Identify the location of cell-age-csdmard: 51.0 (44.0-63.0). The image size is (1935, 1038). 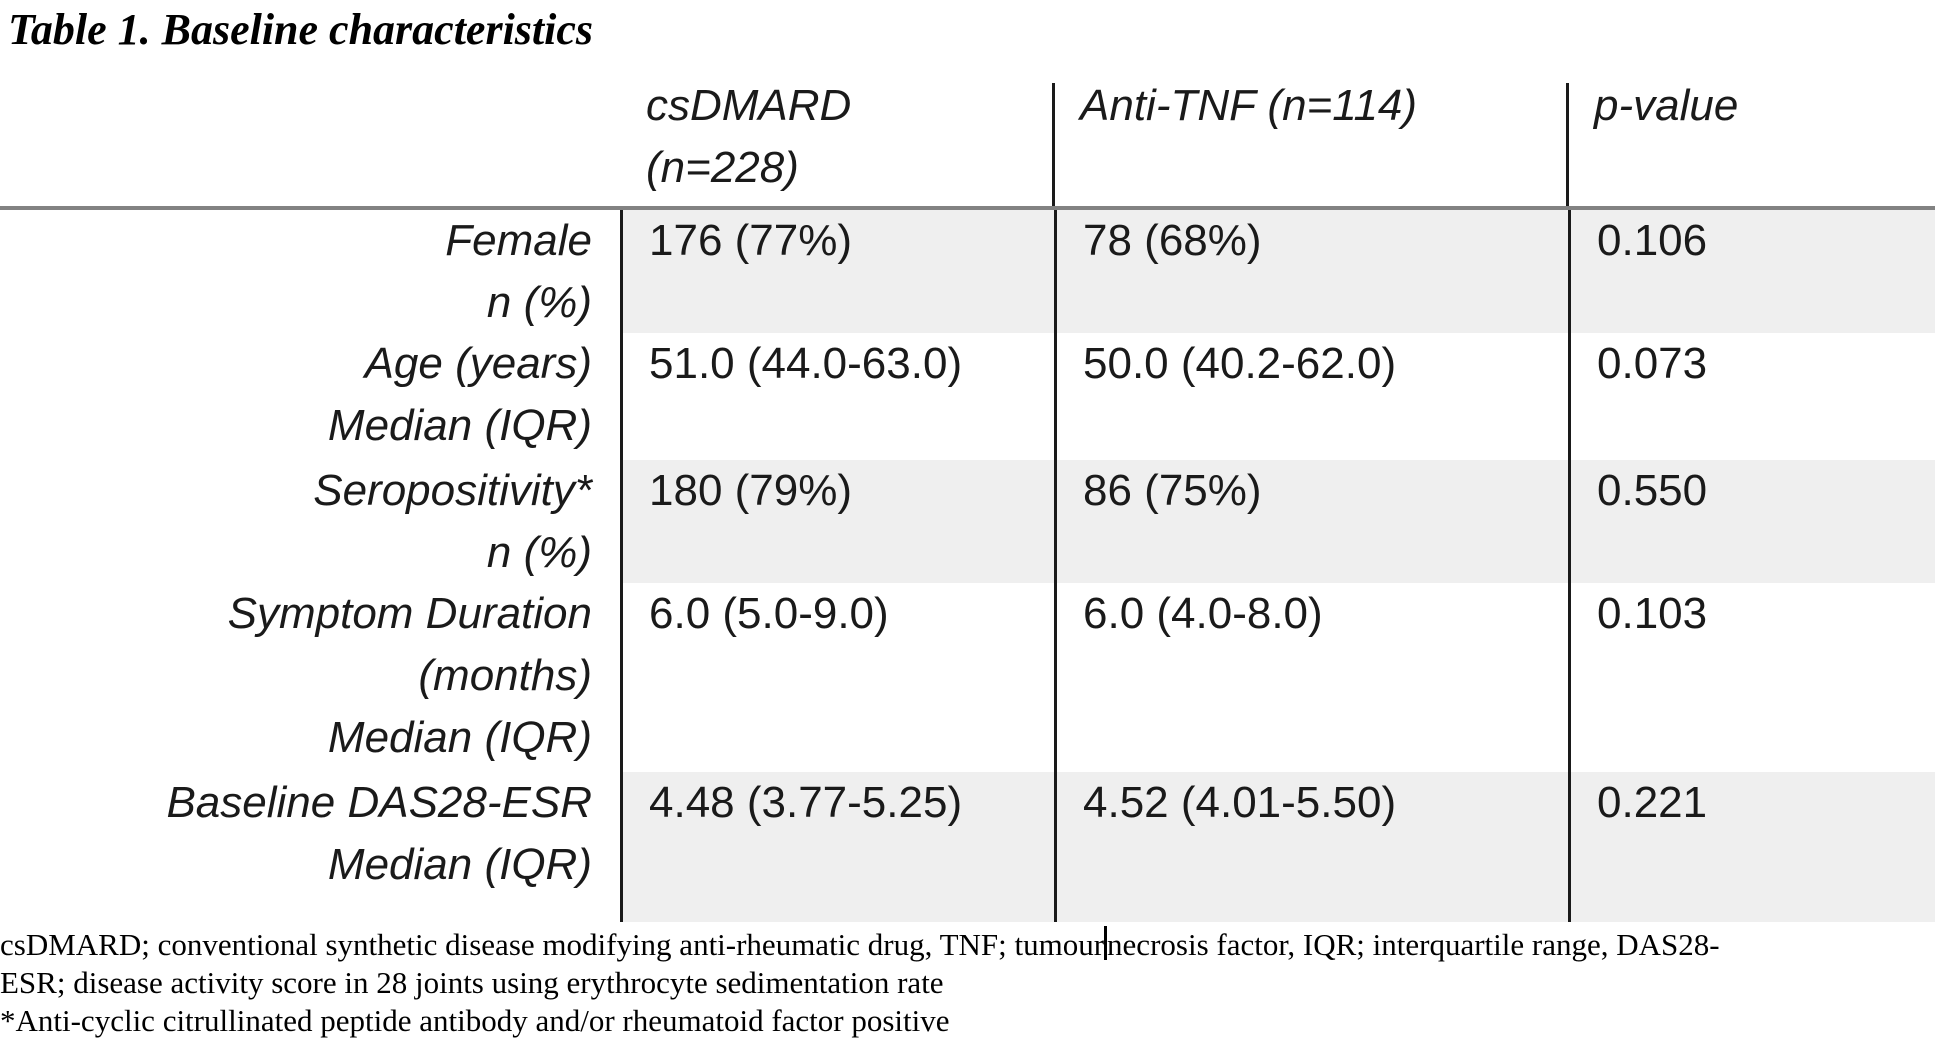
(837, 396).